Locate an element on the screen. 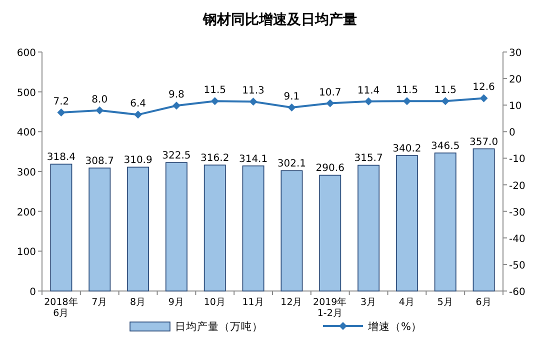  x-tick-label: 2018年 6月 is located at coordinates (61, 307).